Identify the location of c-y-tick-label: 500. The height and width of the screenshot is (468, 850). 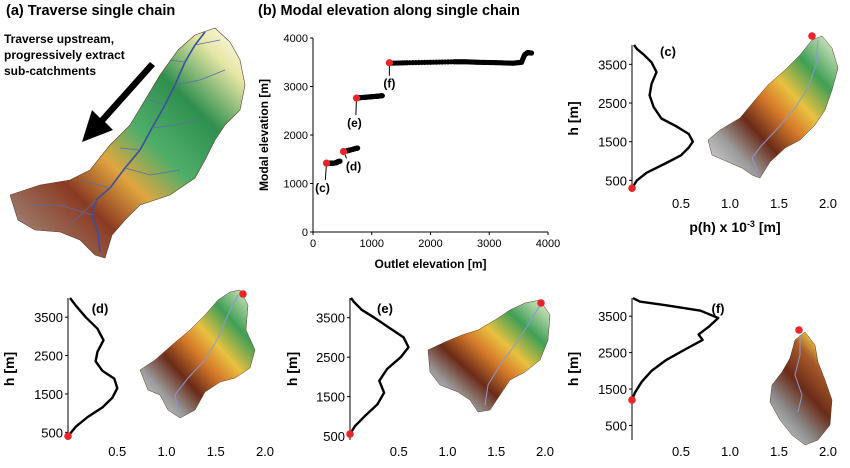
(616, 180).